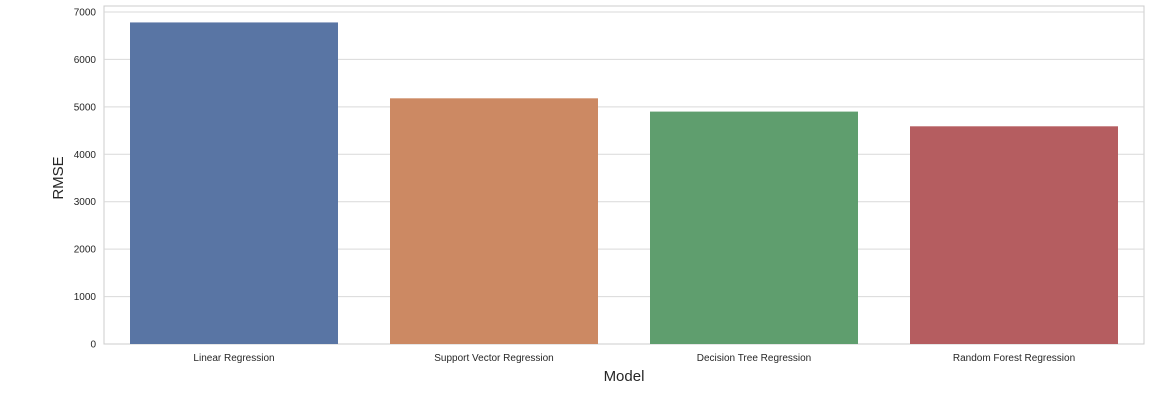 The image size is (1168, 408). What do you see at coordinates (233, 358) in the screenshot?
I see `x-tick-label: Linear Regression` at bounding box center [233, 358].